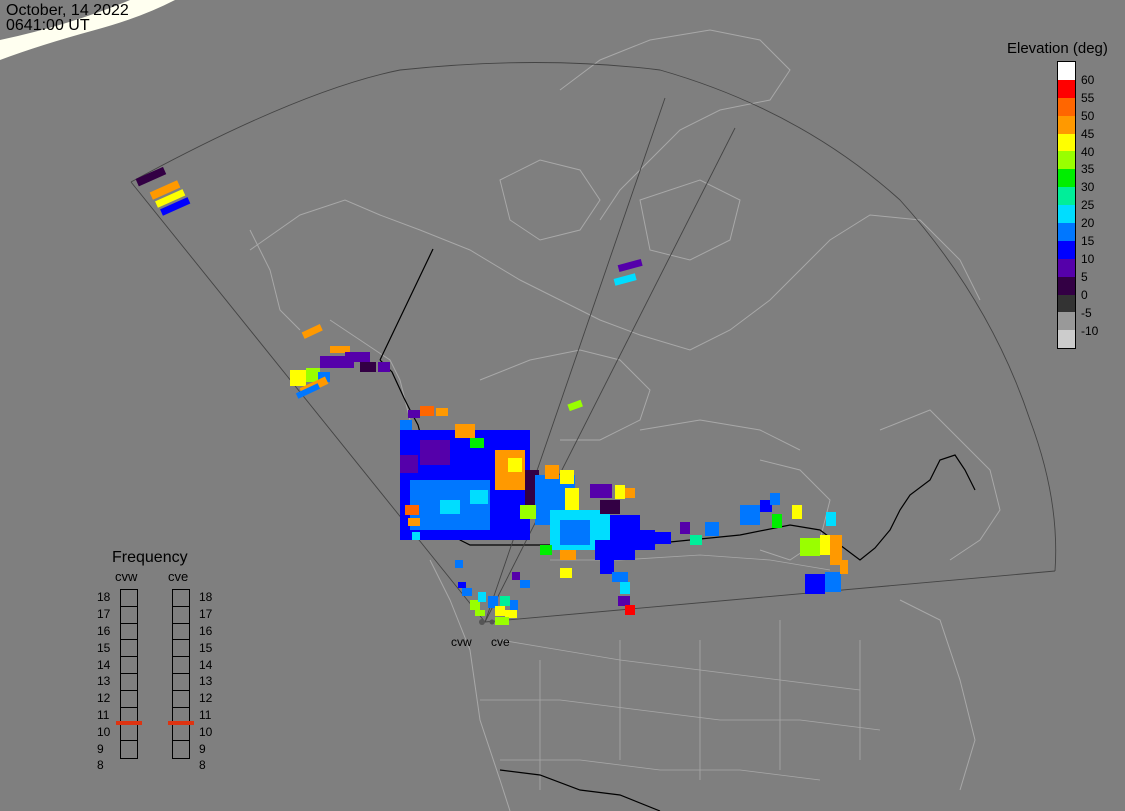  I want to click on frequency-tick-right: 17, so click(206, 614).